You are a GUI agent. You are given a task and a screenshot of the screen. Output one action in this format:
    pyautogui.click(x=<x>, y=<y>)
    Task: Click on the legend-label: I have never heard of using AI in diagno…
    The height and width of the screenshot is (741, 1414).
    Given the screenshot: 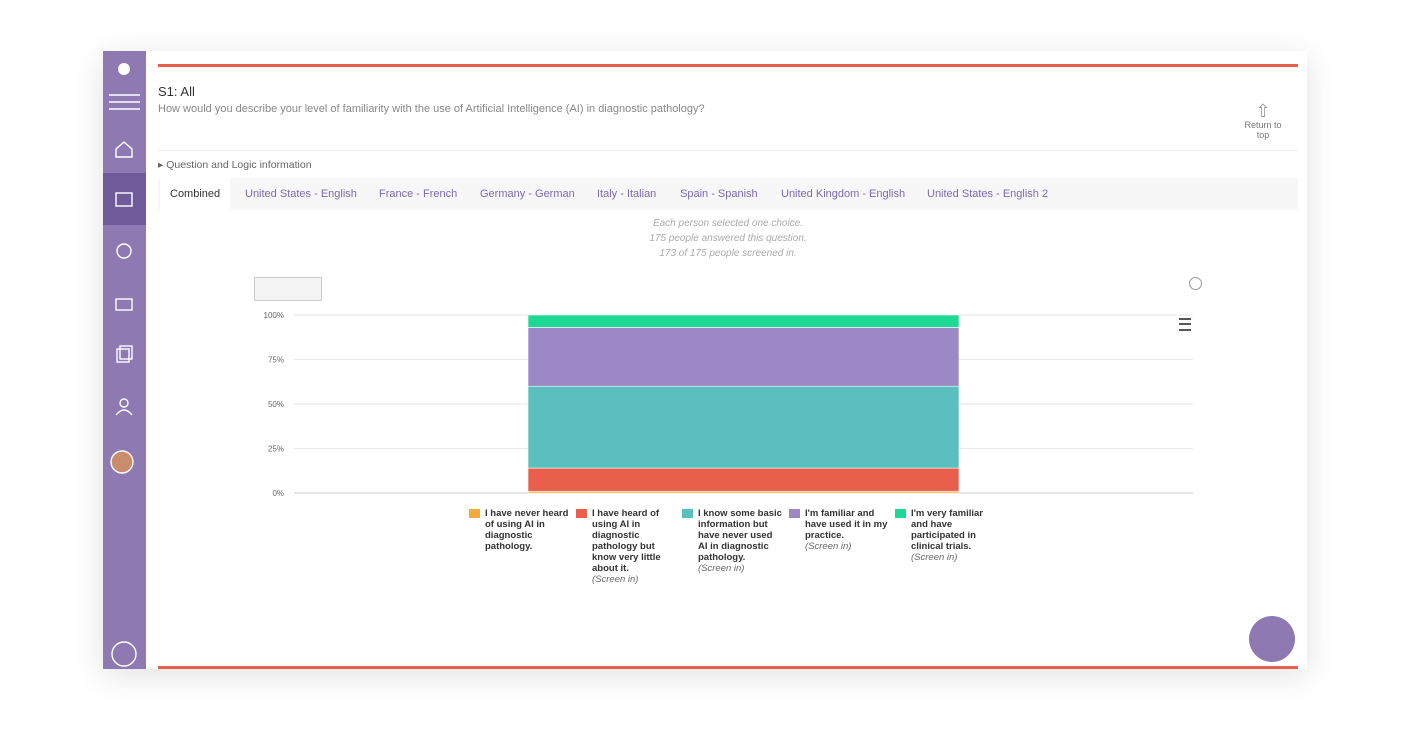 What is the action you would take?
    pyautogui.click(x=527, y=530)
    